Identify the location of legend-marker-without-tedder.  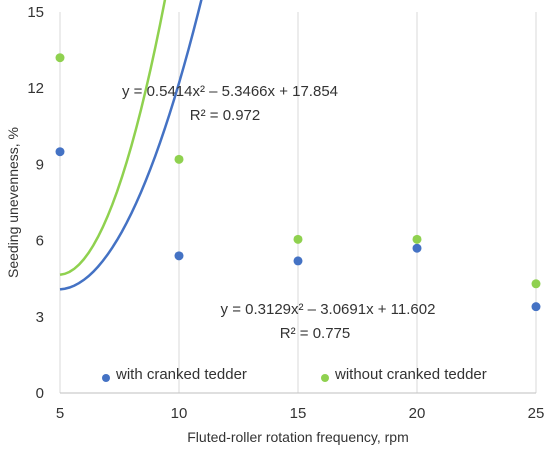
(325, 378).